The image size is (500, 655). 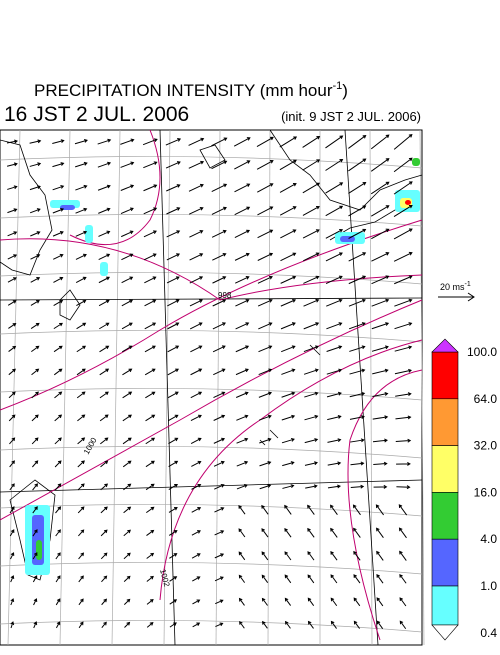 What do you see at coordinates (351, 116) in the screenshot?
I see `init-time: (init. 9 JST 2 JUL. 2006)` at bounding box center [351, 116].